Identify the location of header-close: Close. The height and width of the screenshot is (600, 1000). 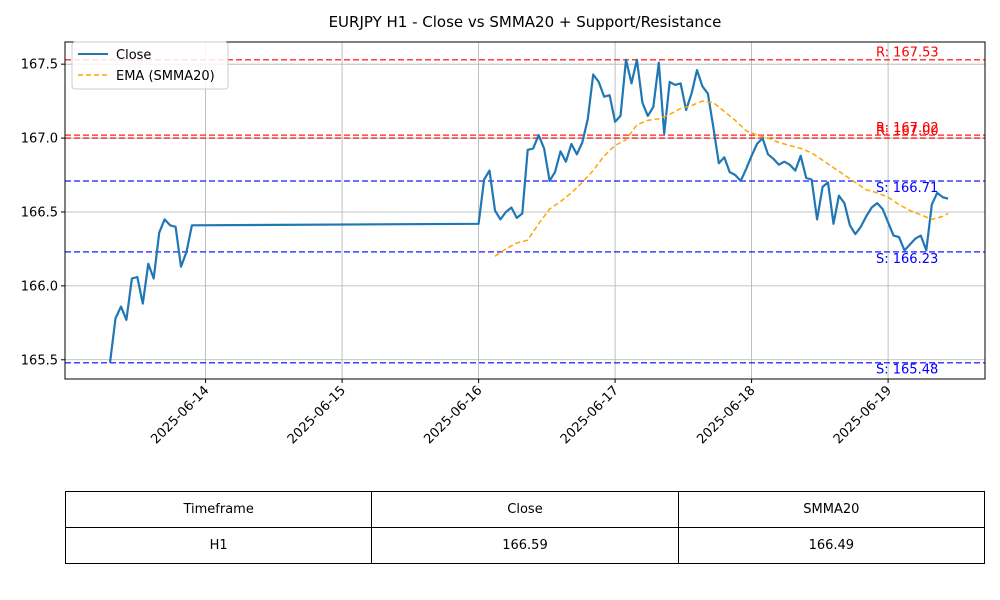
(525, 509).